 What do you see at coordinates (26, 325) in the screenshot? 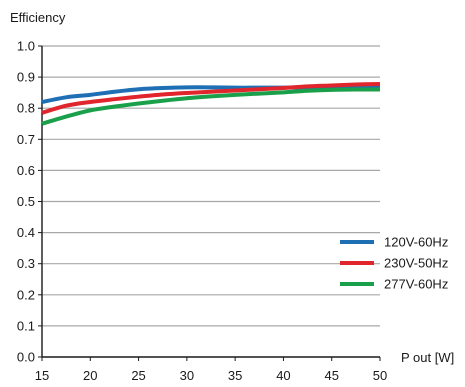
I see `y-tick-label: 0.1` at bounding box center [26, 325].